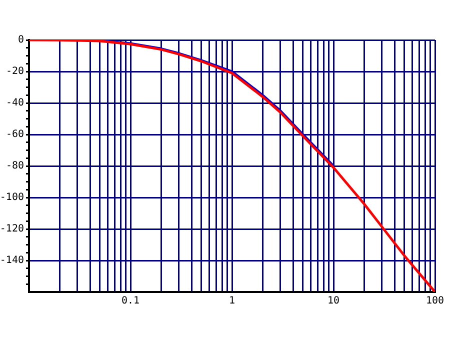 The width and height of the screenshot is (449, 349). I want to click on x-tick-label: 10, so click(333, 301).